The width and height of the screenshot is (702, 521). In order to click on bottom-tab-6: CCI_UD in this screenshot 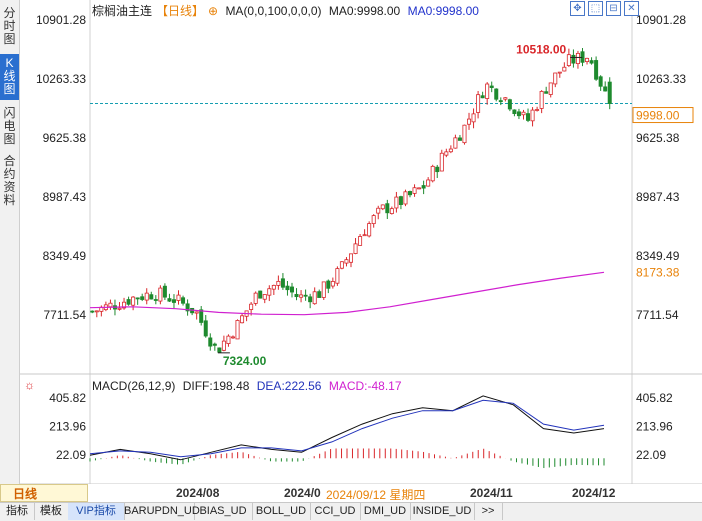, I will do `click(335, 511)`.